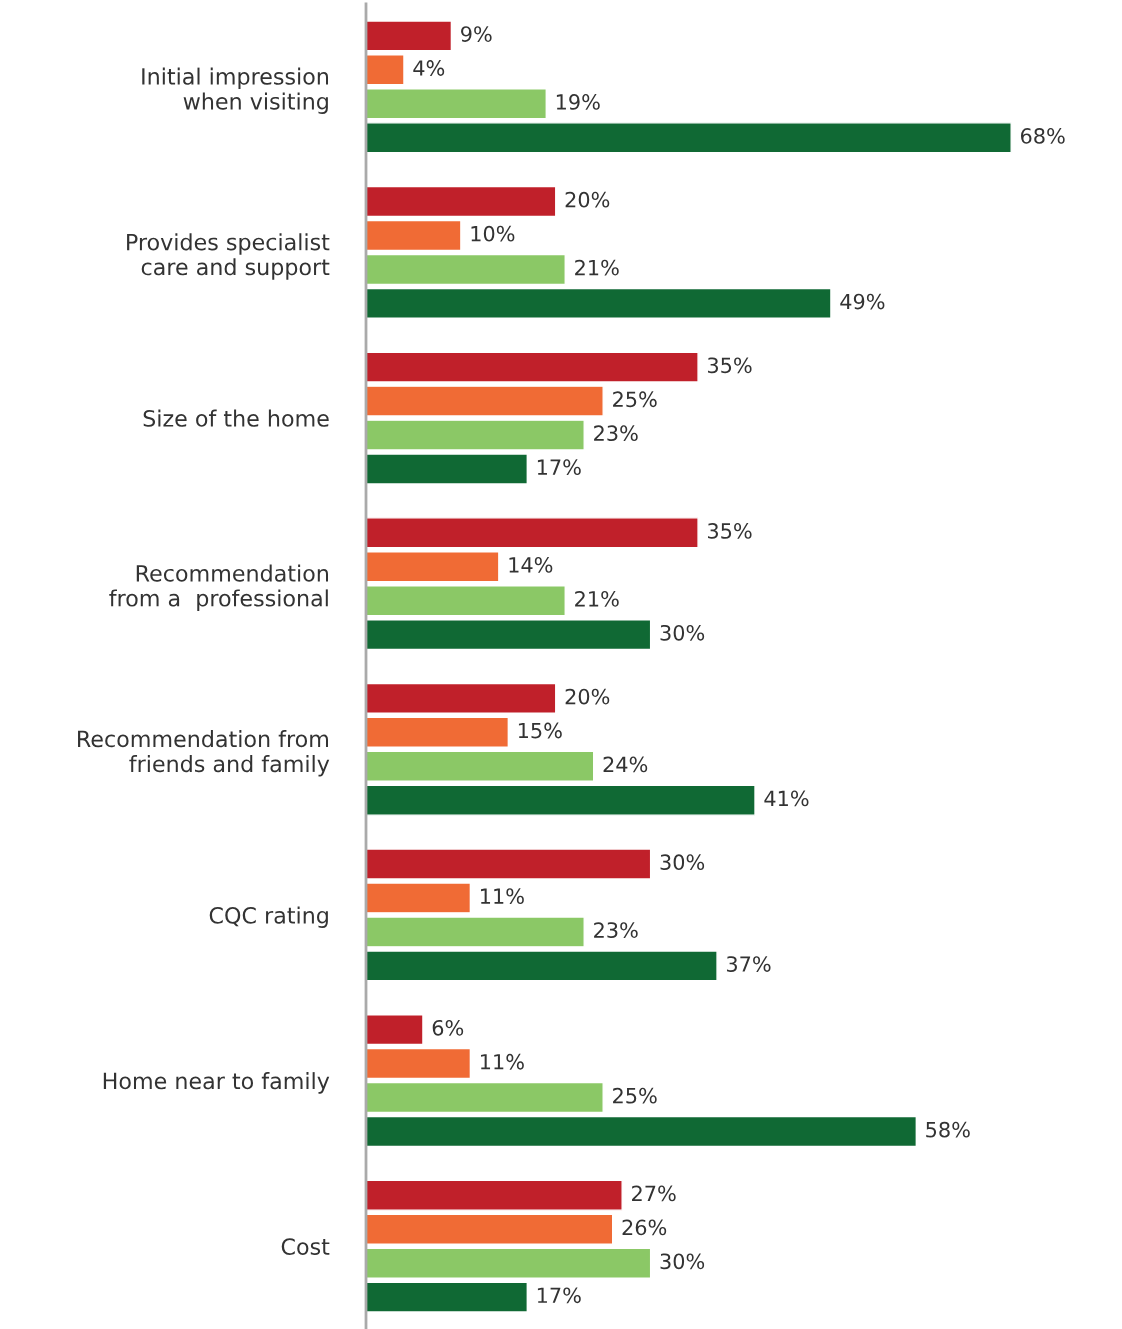 This screenshot has width=1122, height=1329. What do you see at coordinates (235, 91) in the screenshot?
I see `y-tick-label: Initial impression when visiting` at bounding box center [235, 91].